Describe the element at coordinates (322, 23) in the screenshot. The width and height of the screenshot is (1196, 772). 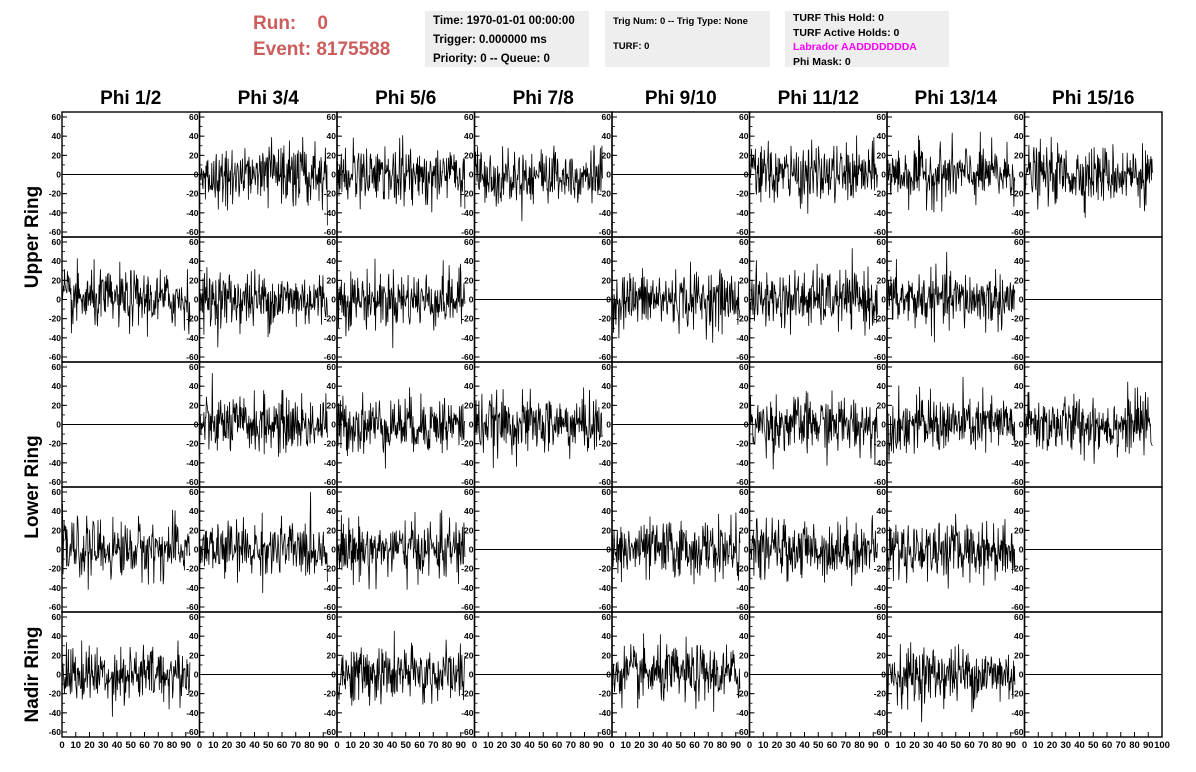
I see `run-value: 0` at that location.